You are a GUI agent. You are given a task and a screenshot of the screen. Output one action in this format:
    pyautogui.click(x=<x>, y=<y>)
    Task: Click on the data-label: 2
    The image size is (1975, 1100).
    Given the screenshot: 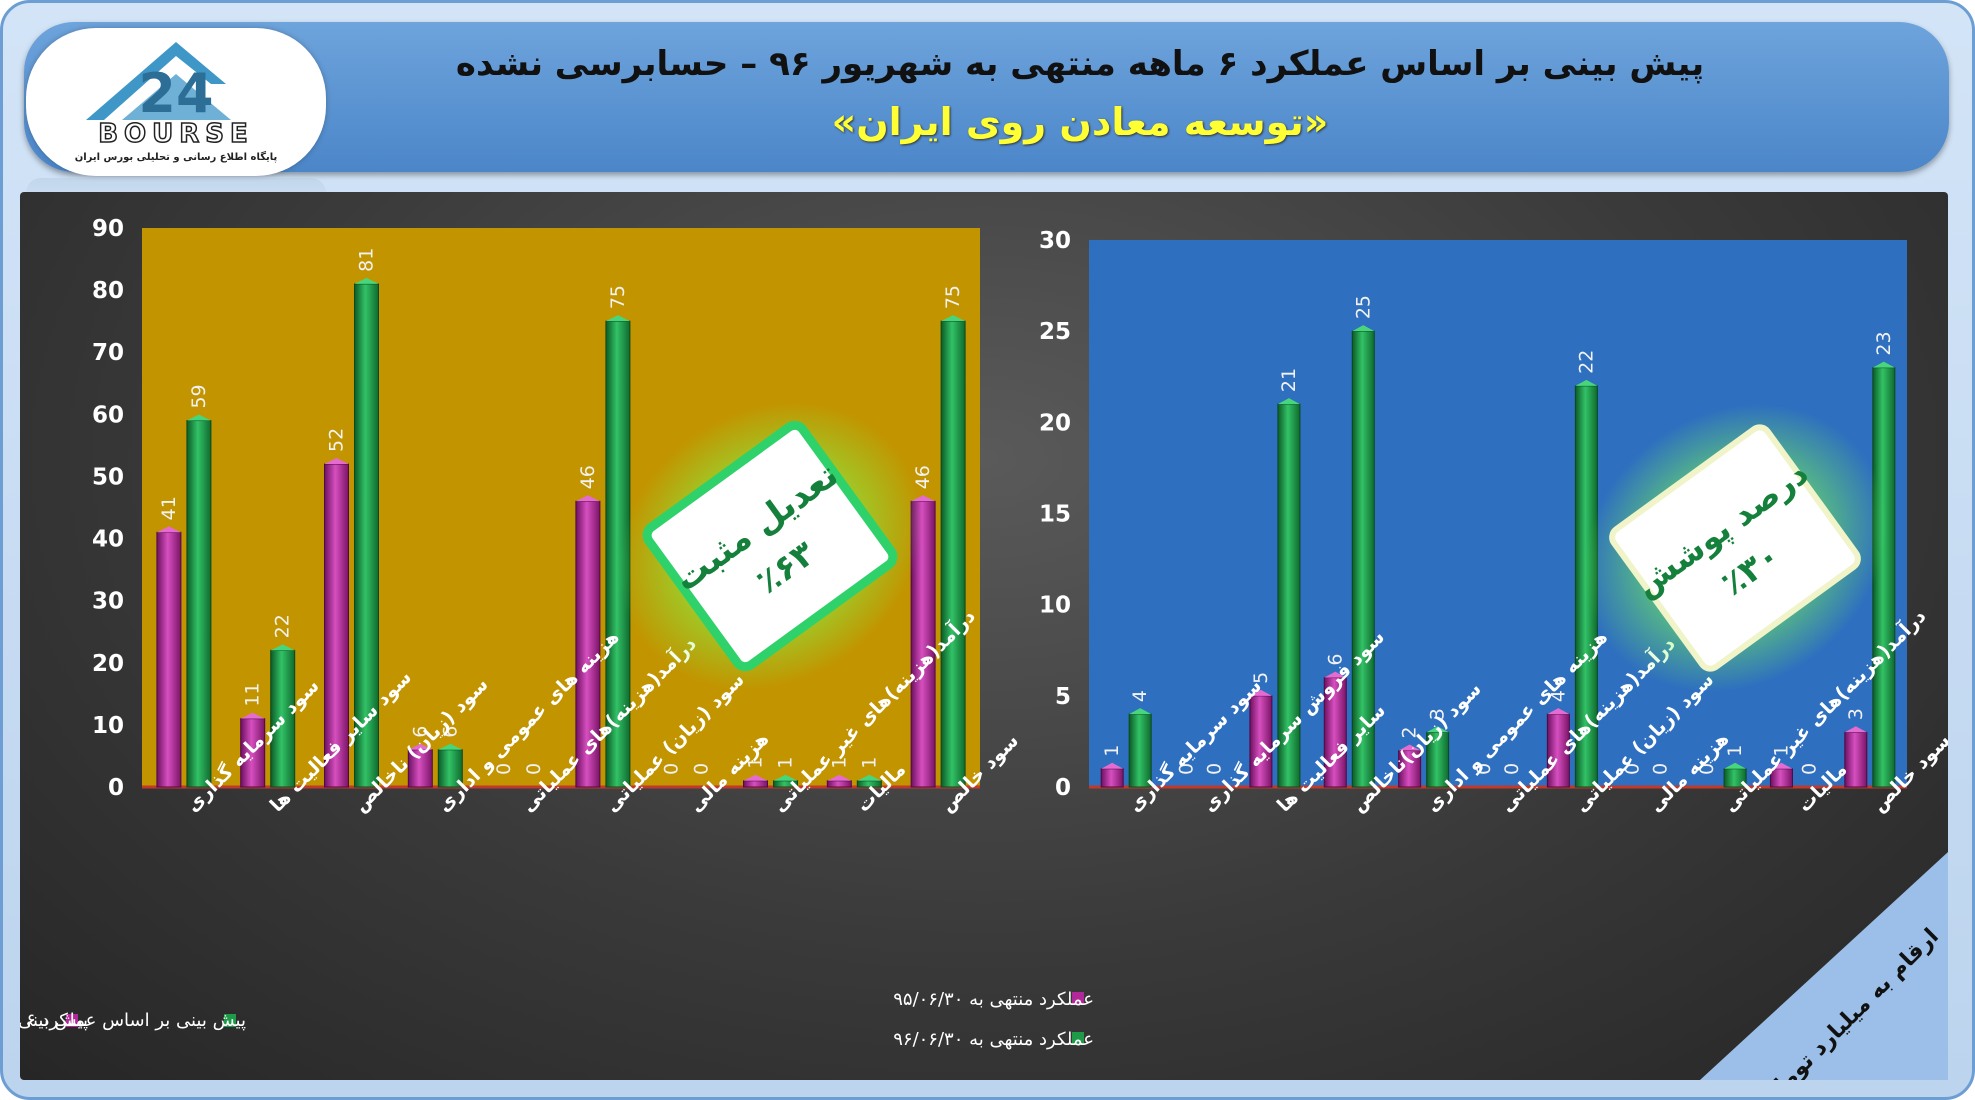 What is the action you would take?
    pyautogui.click(x=1410, y=732)
    